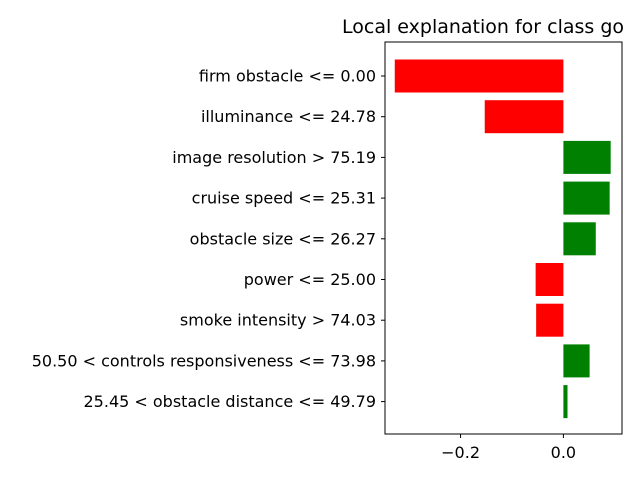 This screenshot has width=640, height=480. Describe the element at coordinates (283, 238) in the screenshot. I see `y-tick-label: obstacle size <= 26.27` at that location.